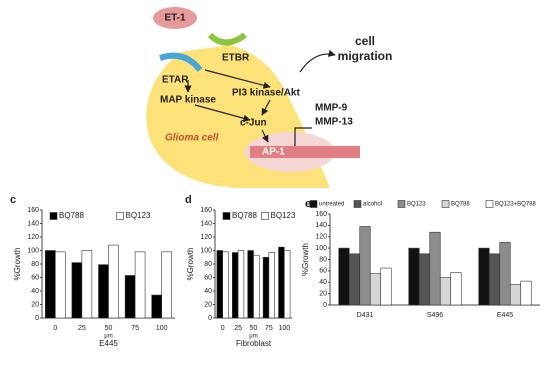 This screenshot has width=550, height=368. Describe the element at coordinates (365, 315) in the screenshot. I see `x-tick-label: D431` at that location.